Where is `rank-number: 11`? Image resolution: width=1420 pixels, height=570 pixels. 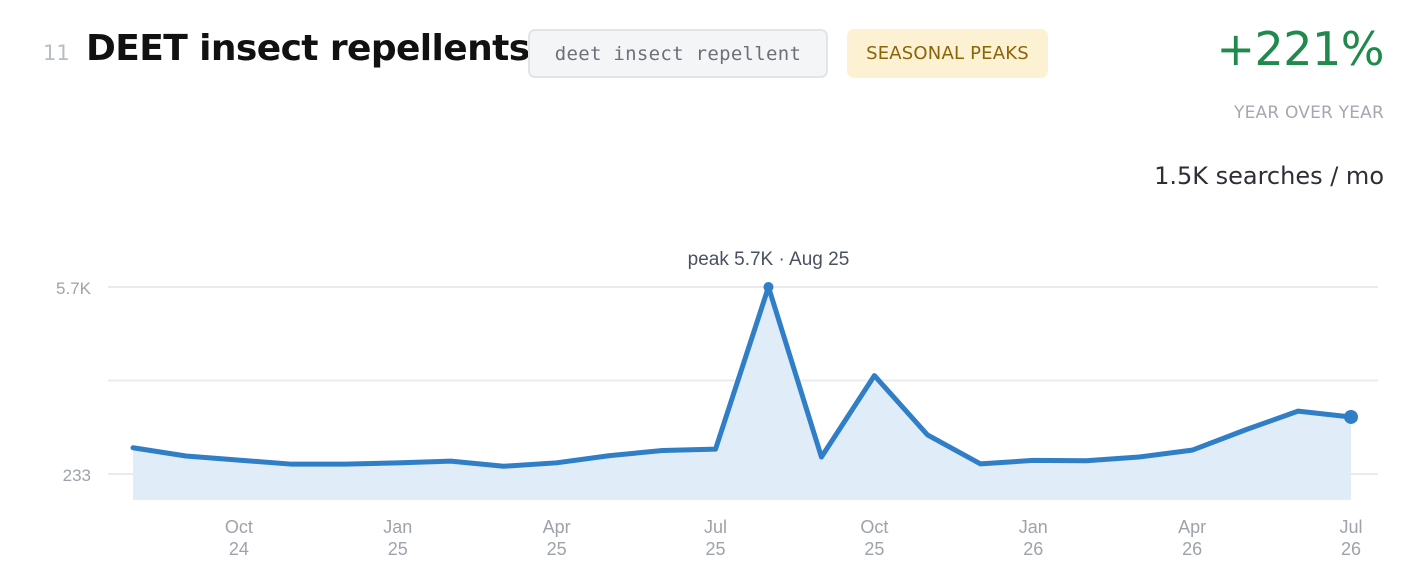 rank-number: 11 is located at coordinates (56, 53).